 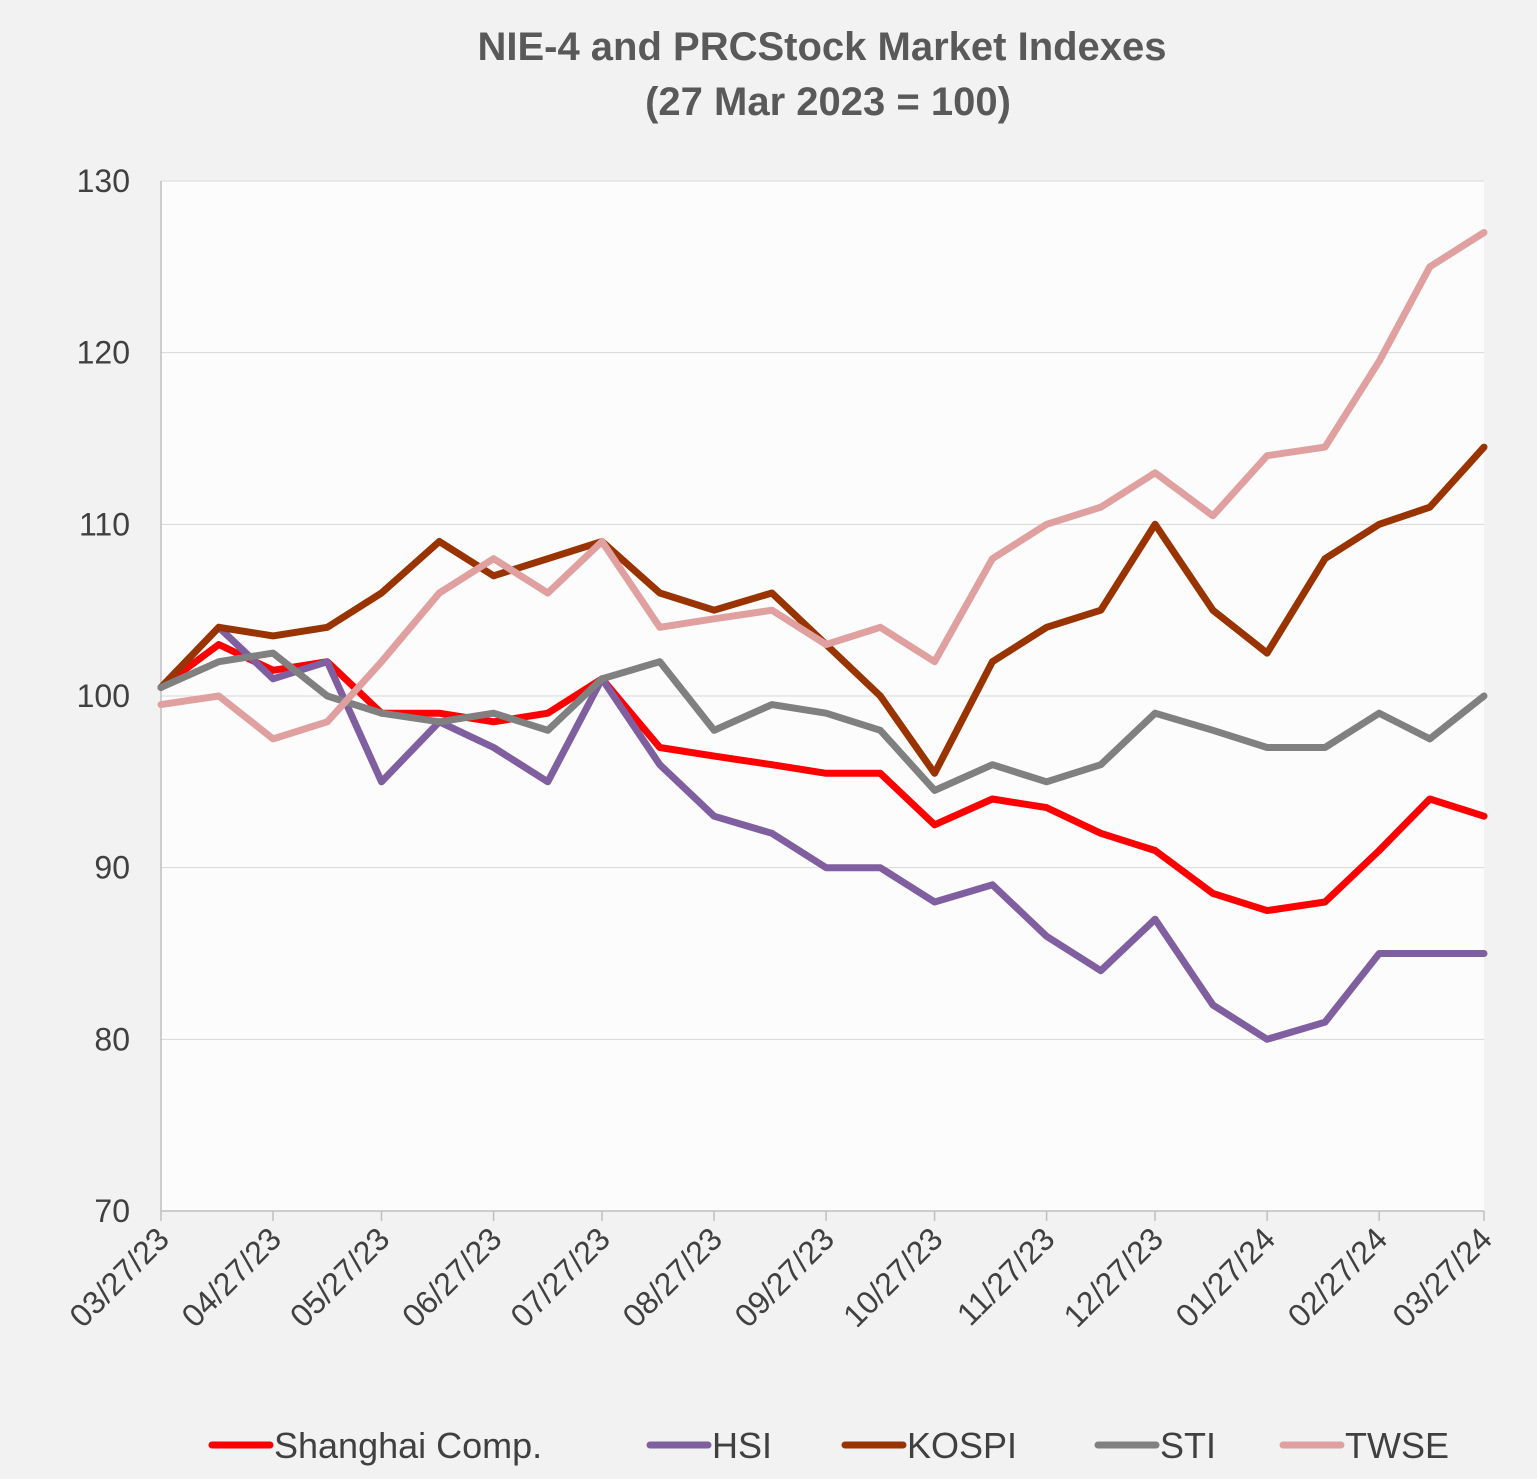 What do you see at coordinates (962, 1445) in the screenshot?
I see `legend-label: KOSPI` at bounding box center [962, 1445].